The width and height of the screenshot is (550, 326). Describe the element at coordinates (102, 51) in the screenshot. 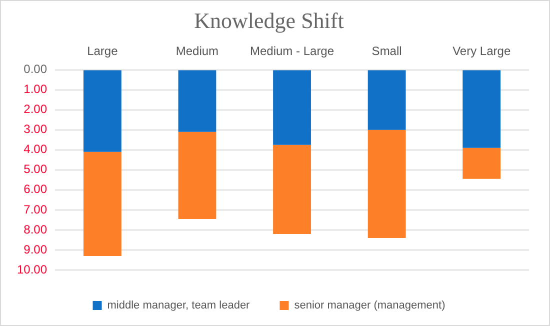

I see `x-tick-label: Large` at that location.